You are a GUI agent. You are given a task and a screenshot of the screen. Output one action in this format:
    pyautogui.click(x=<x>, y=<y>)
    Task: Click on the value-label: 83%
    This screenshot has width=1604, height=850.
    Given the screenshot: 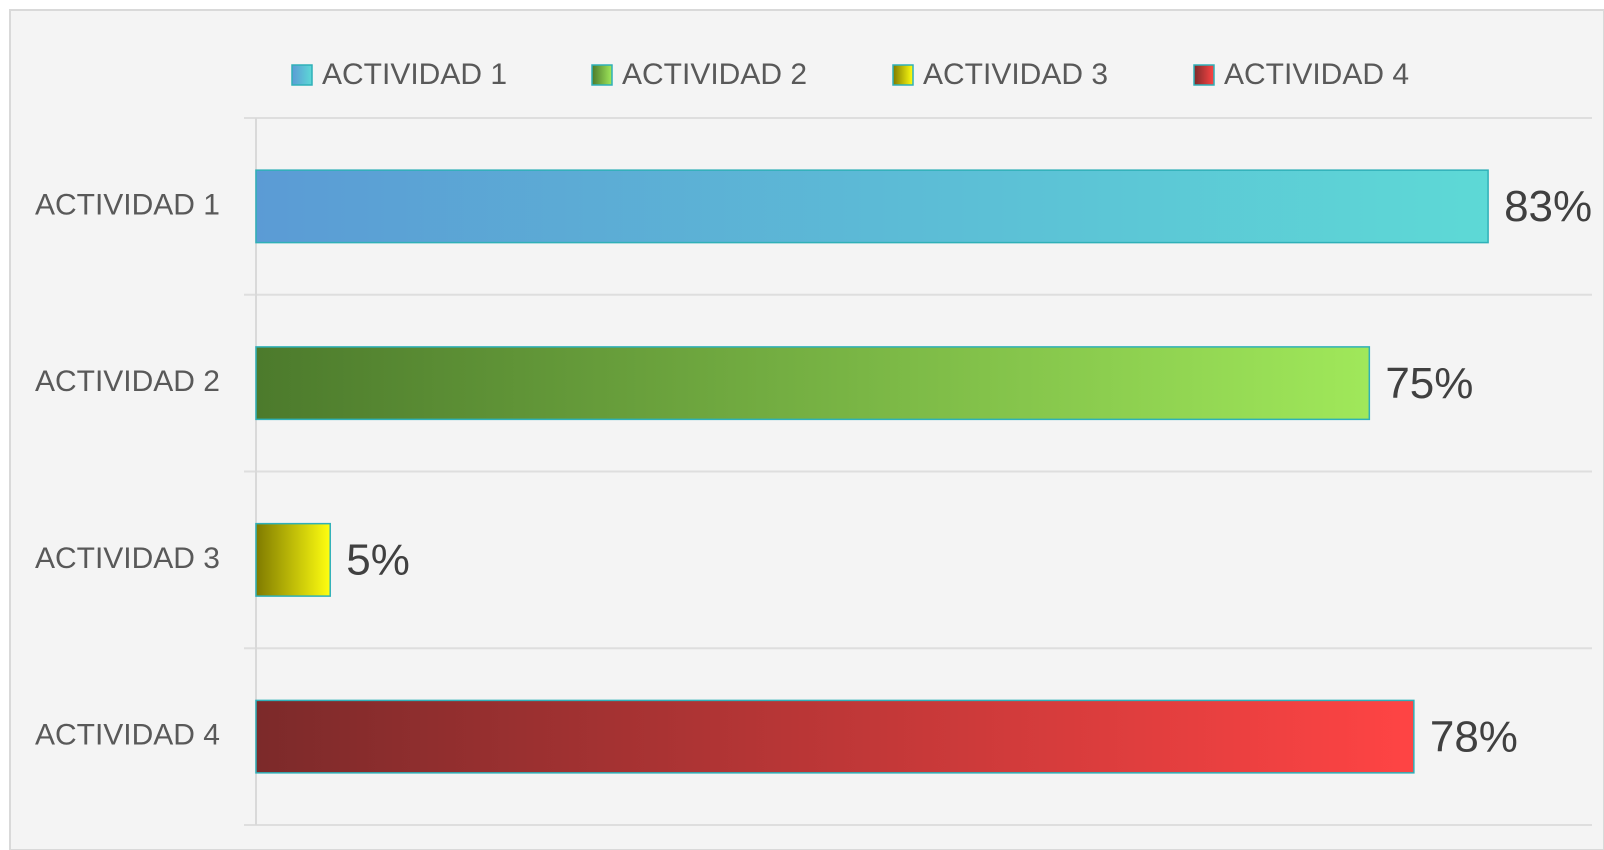 What is the action you would take?
    pyautogui.click(x=1548, y=206)
    